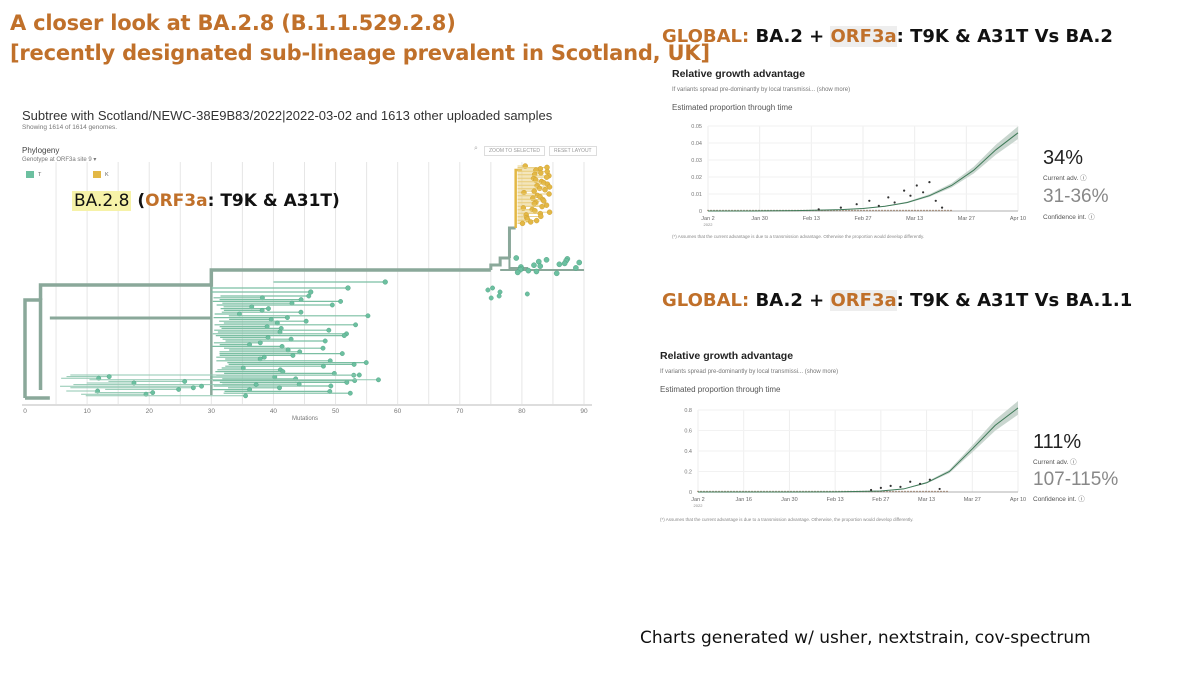 This screenshot has width=1200, height=675. What do you see at coordinates (59, 159) in the screenshot?
I see `tree-genotype-dropdown: Genotype at ORF3a site 9 ▾` at bounding box center [59, 159].